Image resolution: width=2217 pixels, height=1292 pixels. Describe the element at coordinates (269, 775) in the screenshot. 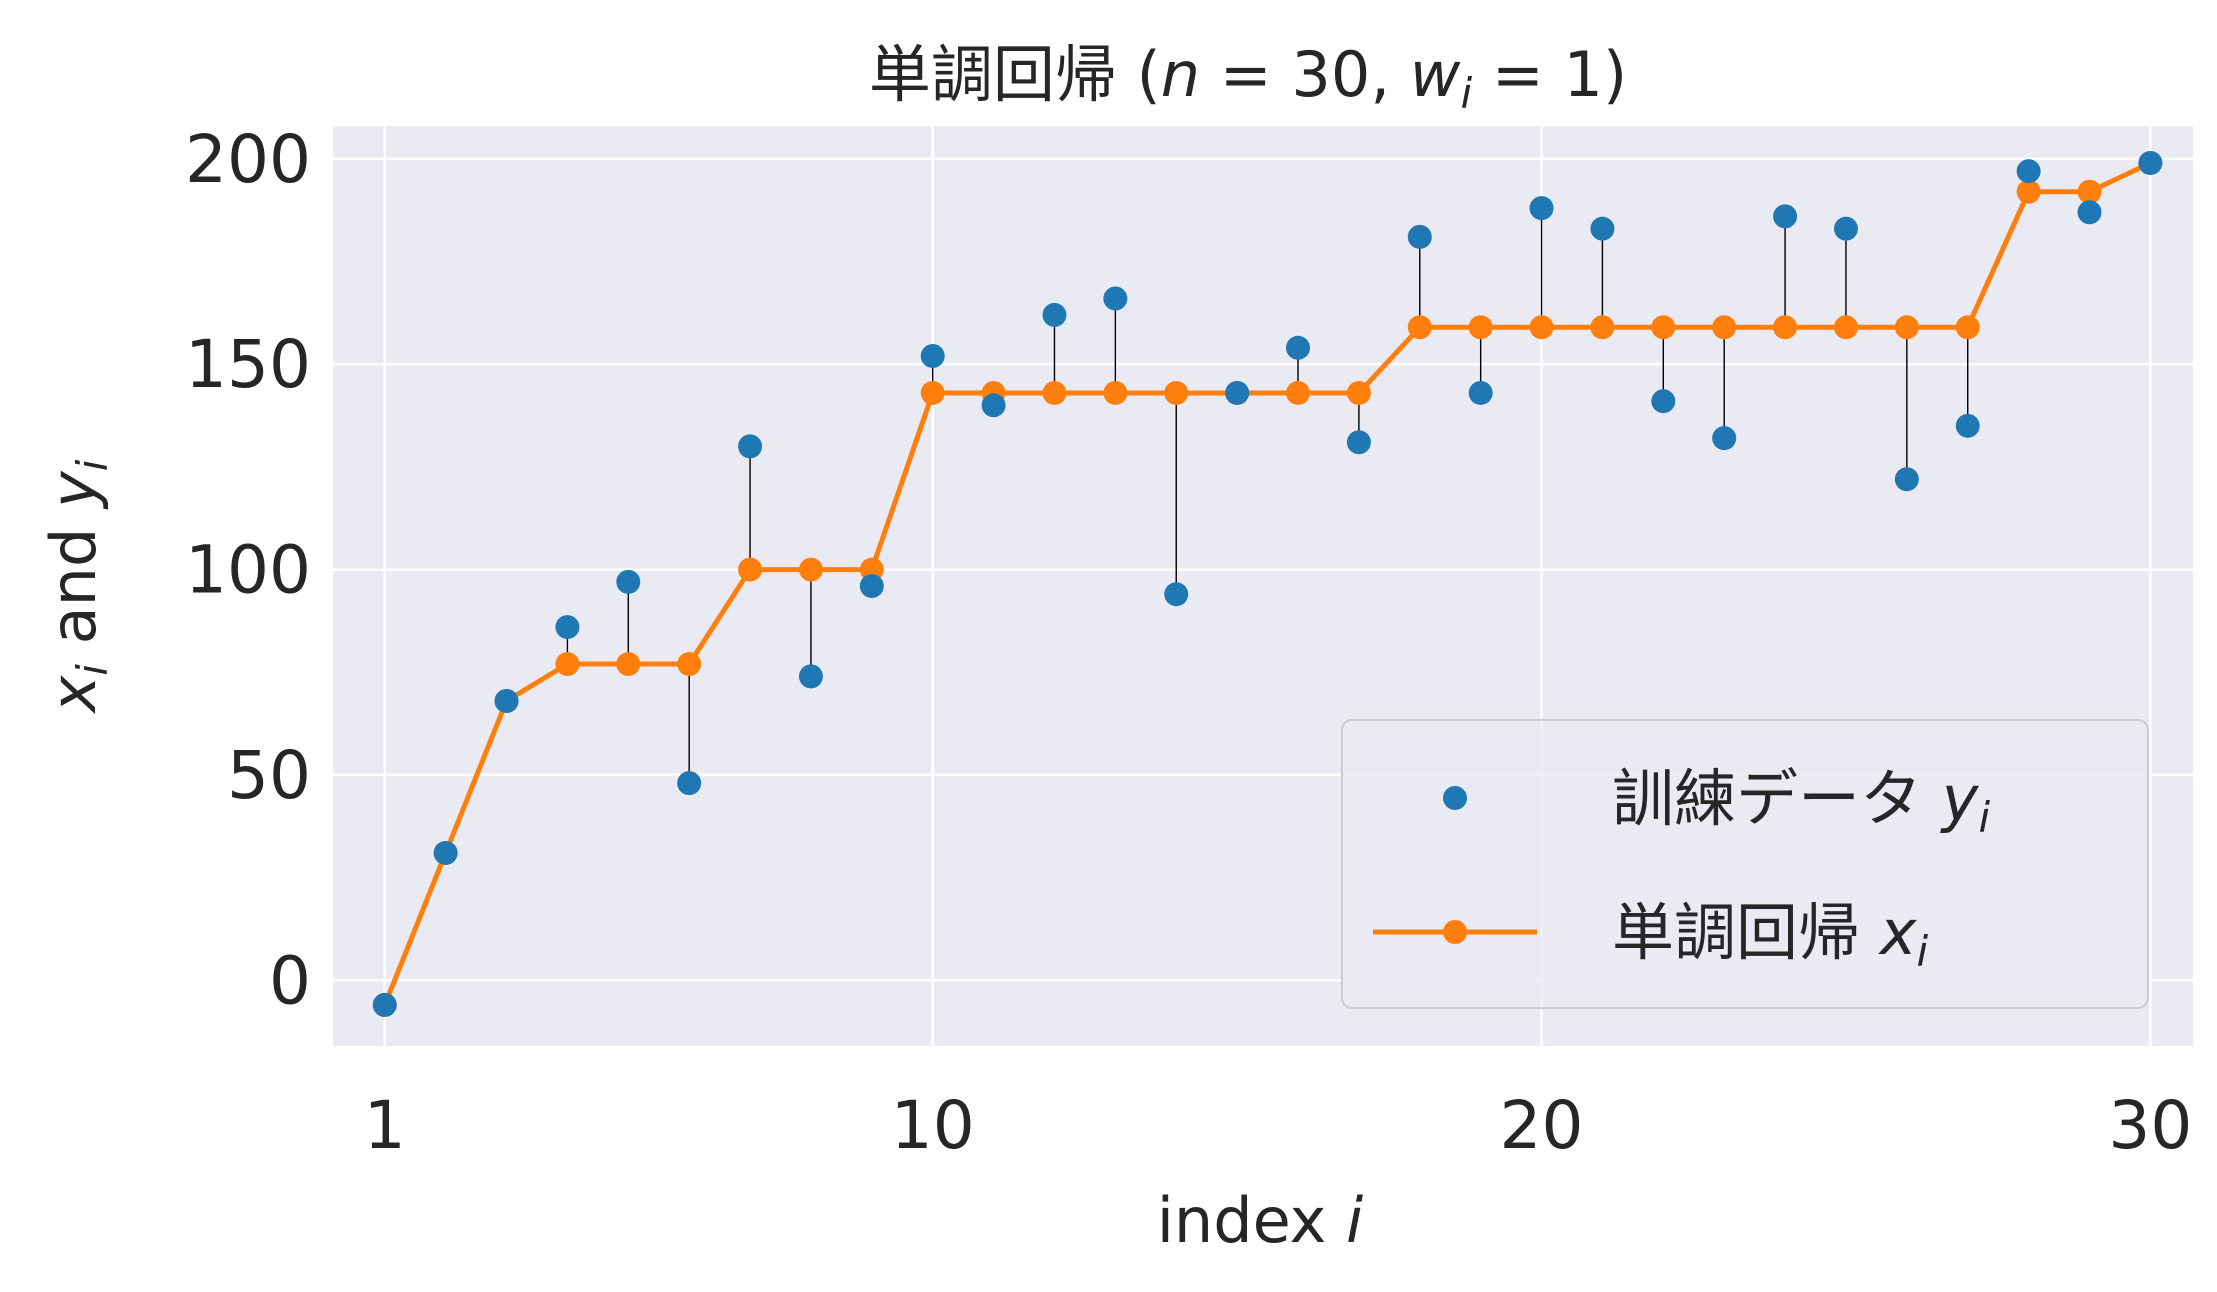

I see `y-tick-label: 50` at that location.